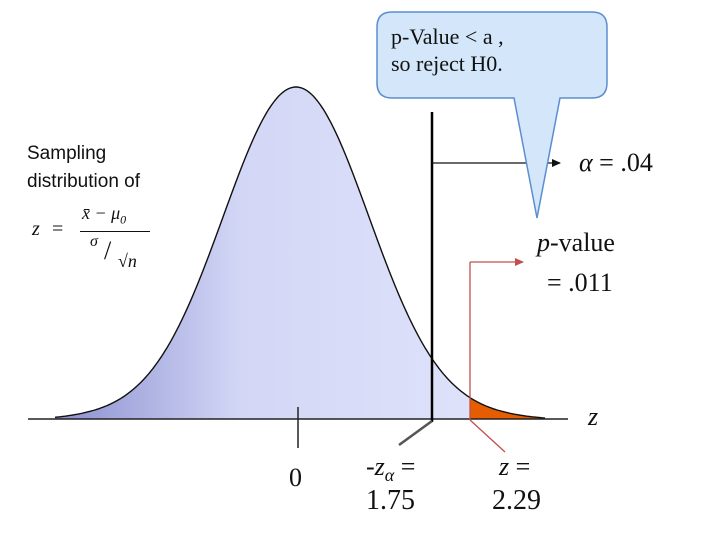 The image size is (702, 538). I want to click on sampling-distribution-label: Sampling distribution of, so click(83, 168).